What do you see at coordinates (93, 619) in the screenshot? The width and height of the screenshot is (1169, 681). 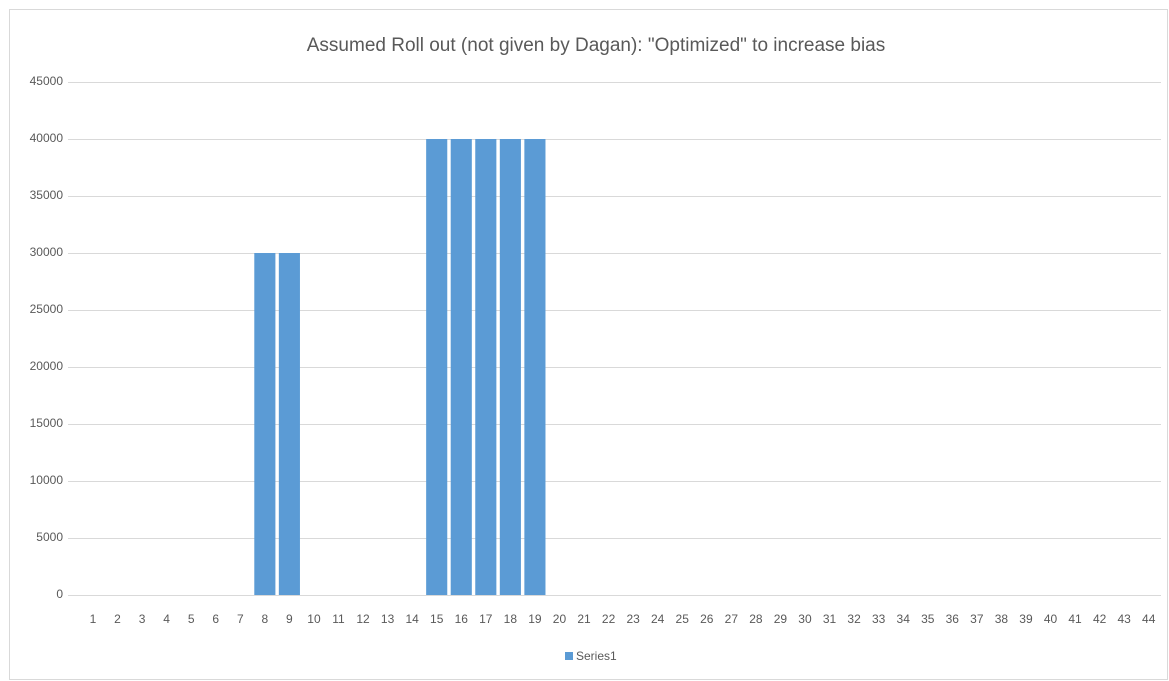 I see `x-tick-label: 1` at bounding box center [93, 619].